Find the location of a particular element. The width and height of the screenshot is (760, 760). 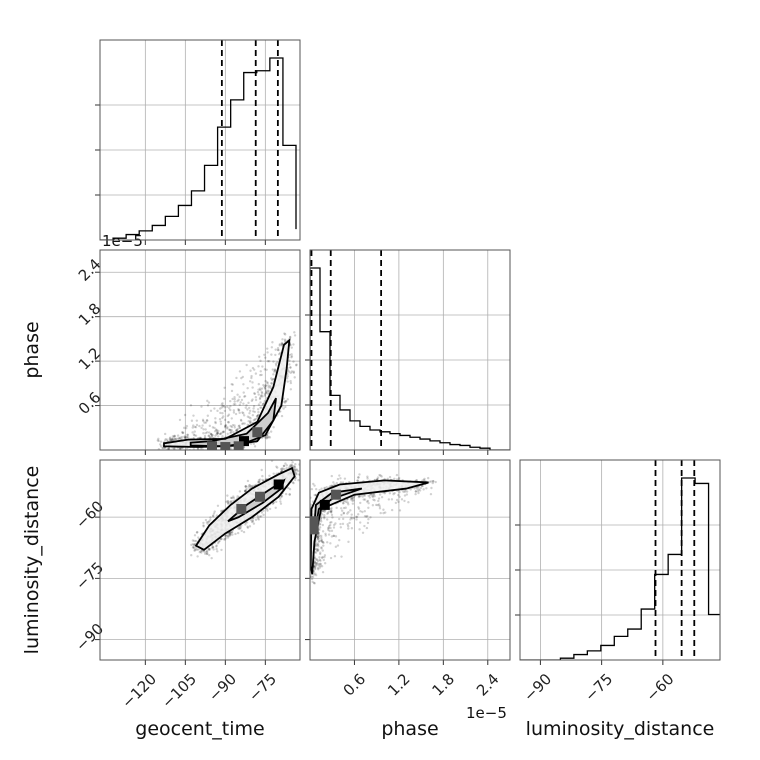

y-axis-title-phase: phase is located at coordinates (32, 349).